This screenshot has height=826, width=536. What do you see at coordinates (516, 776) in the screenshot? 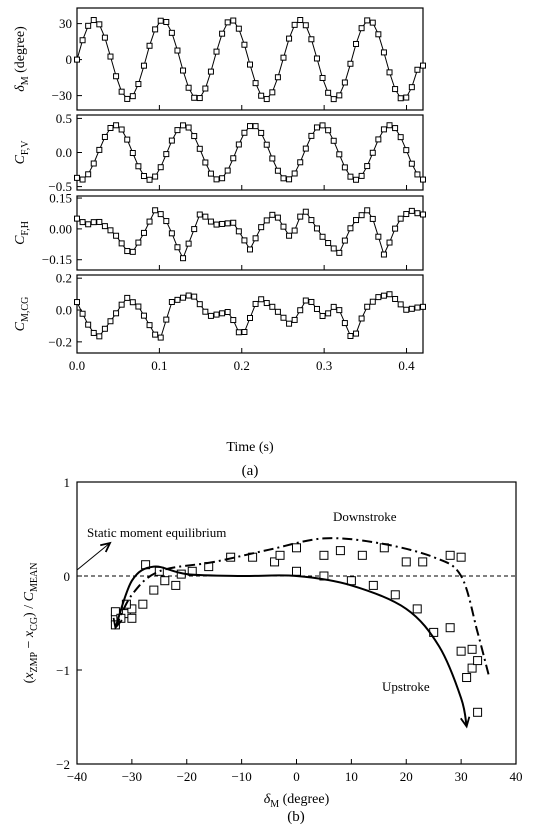
I see `x-tick-label: 40` at bounding box center [516, 776].